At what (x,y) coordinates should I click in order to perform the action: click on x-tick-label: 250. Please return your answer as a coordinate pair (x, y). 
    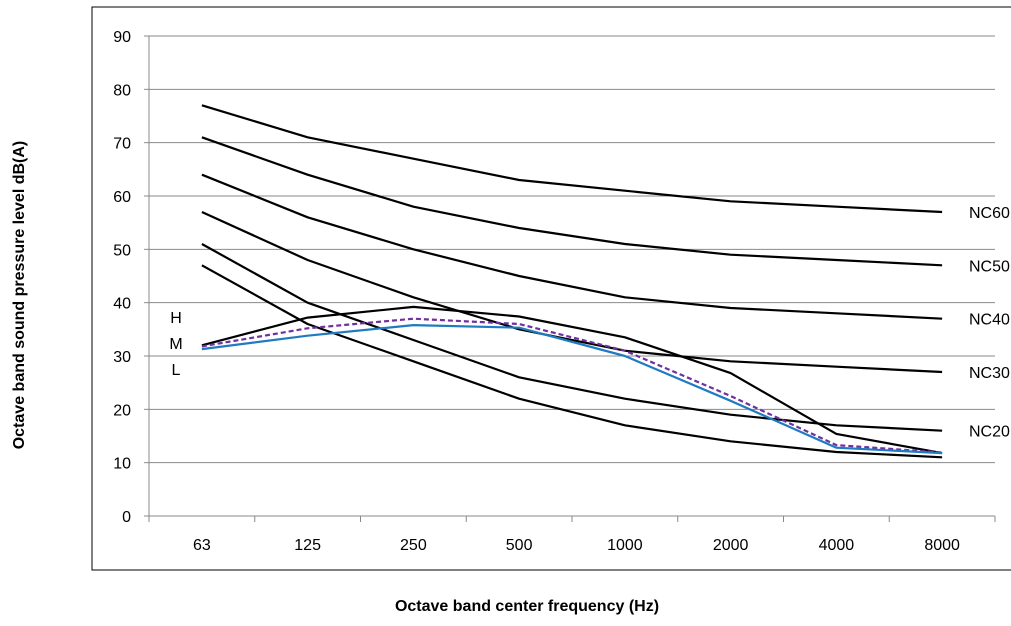
    Looking at the image, I should click on (413, 545).